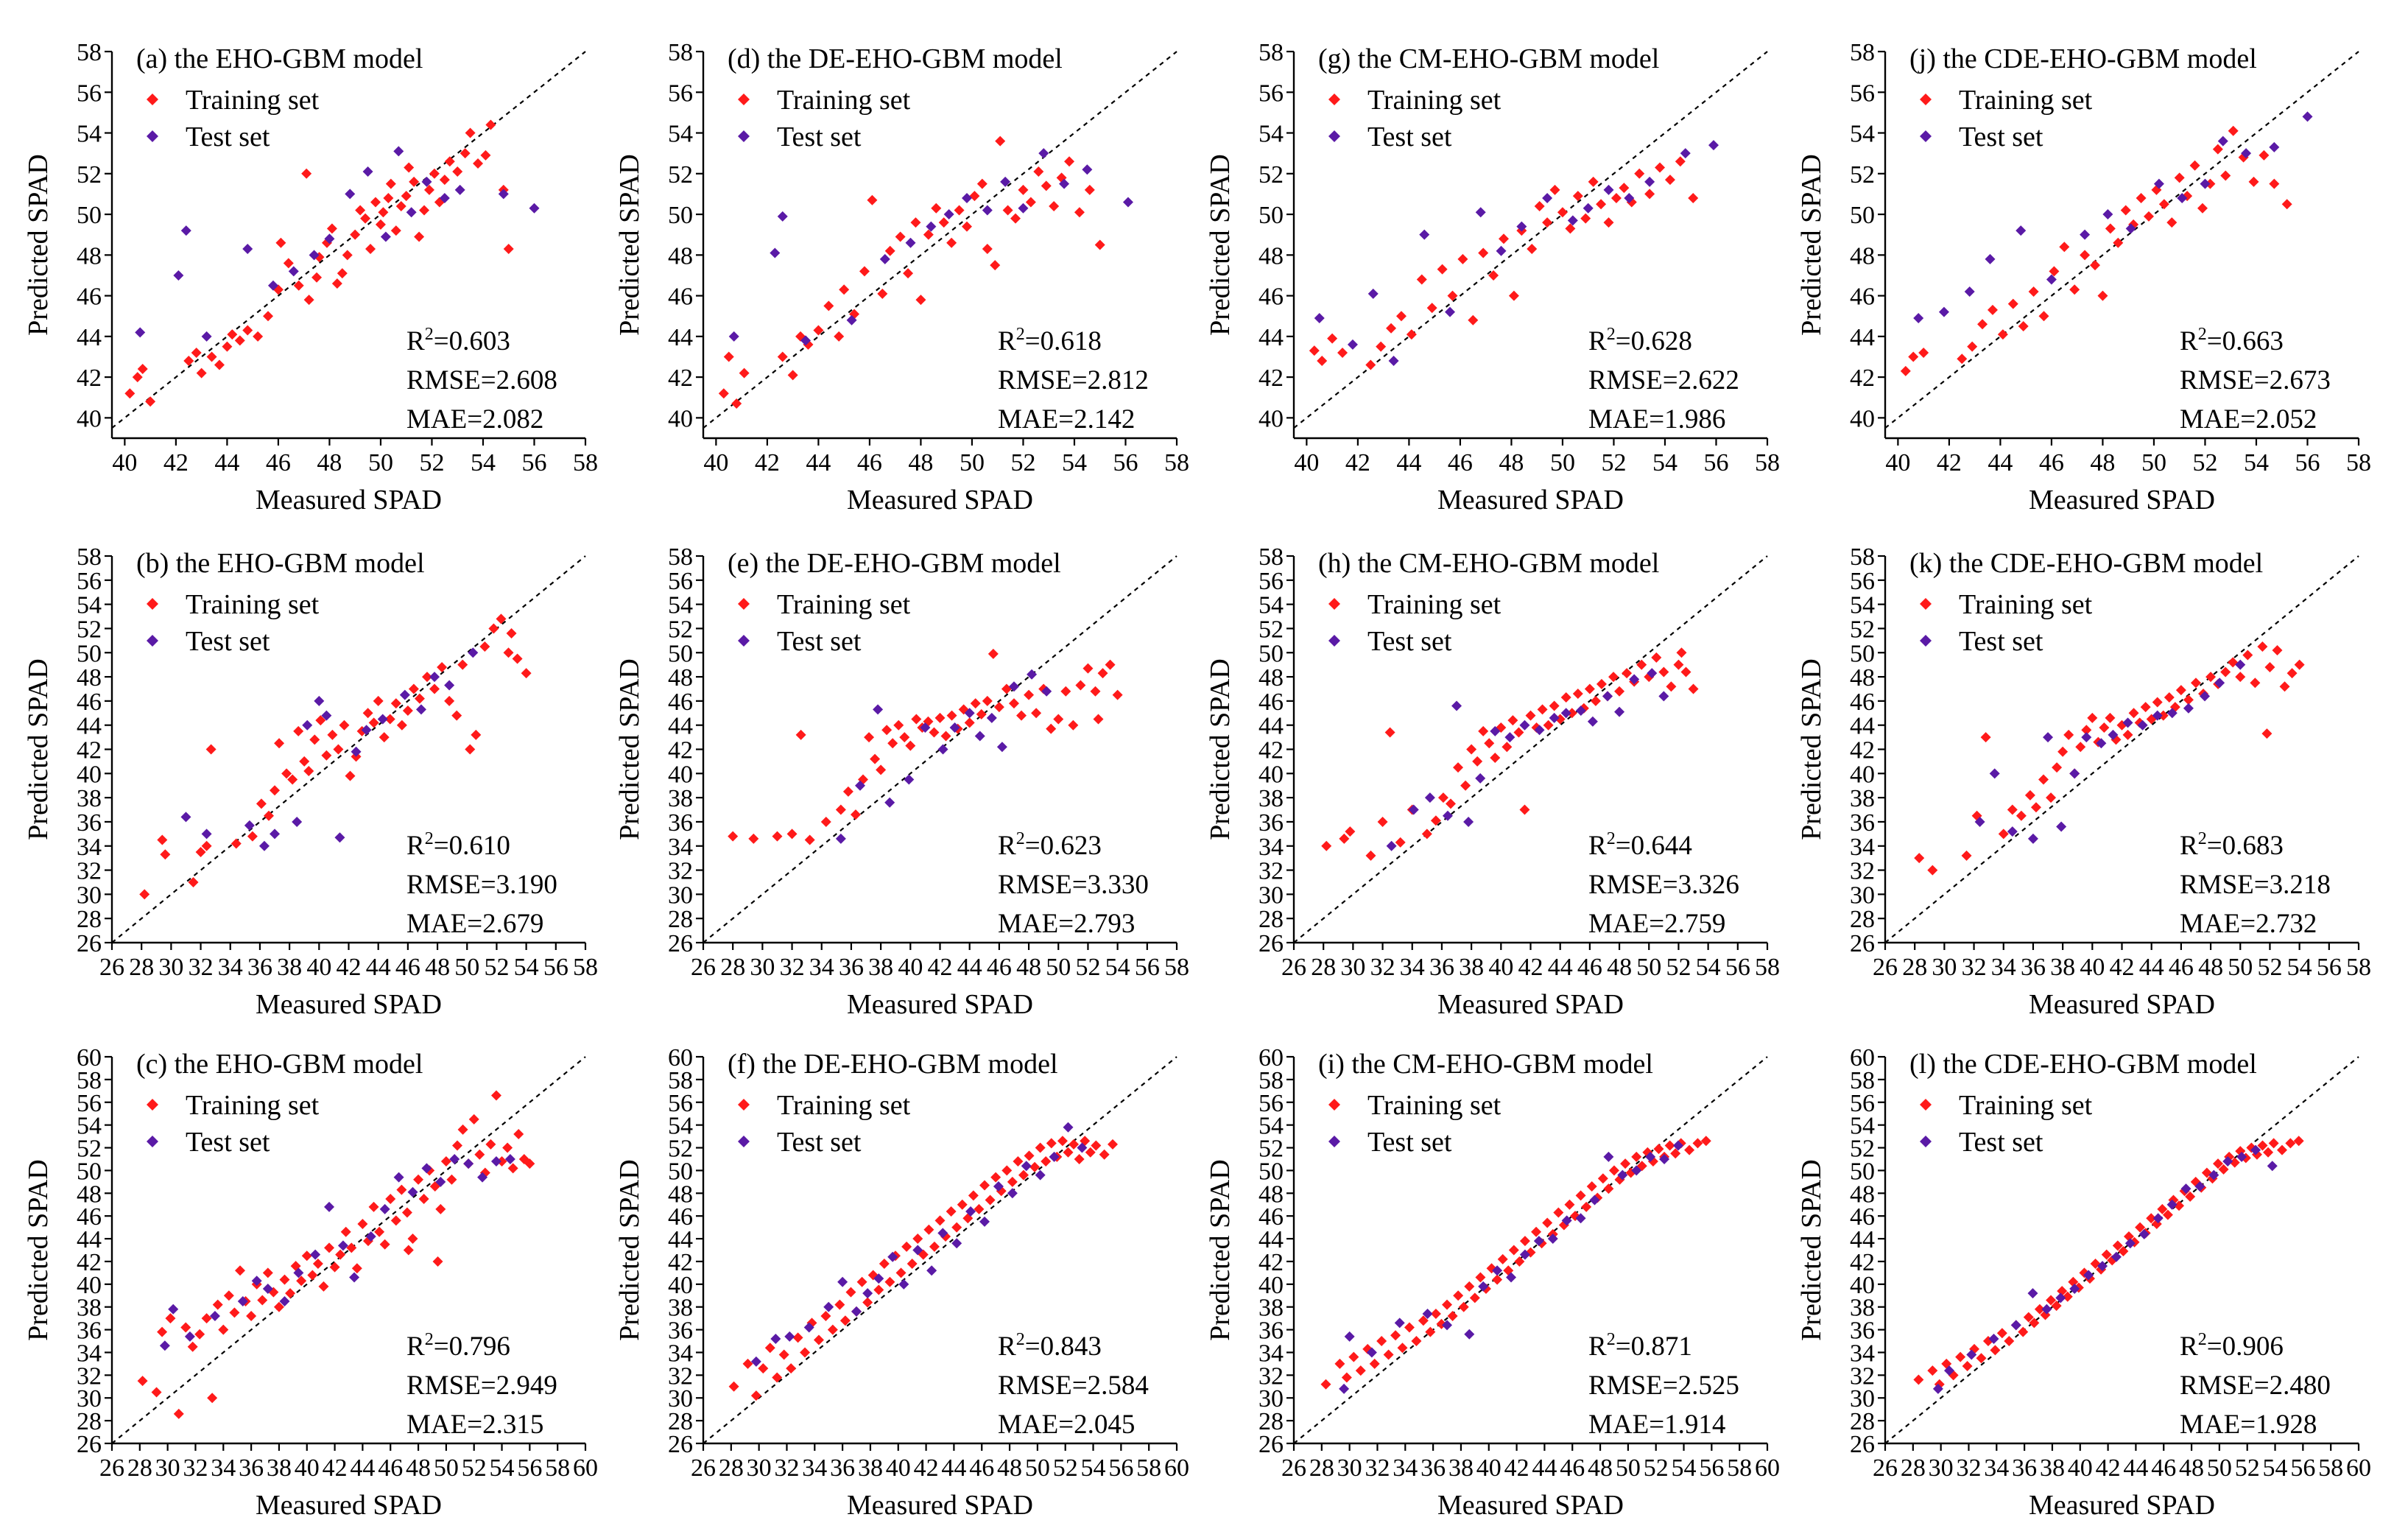  I want to click on x-tick-label: 36, so click(842, 1468).